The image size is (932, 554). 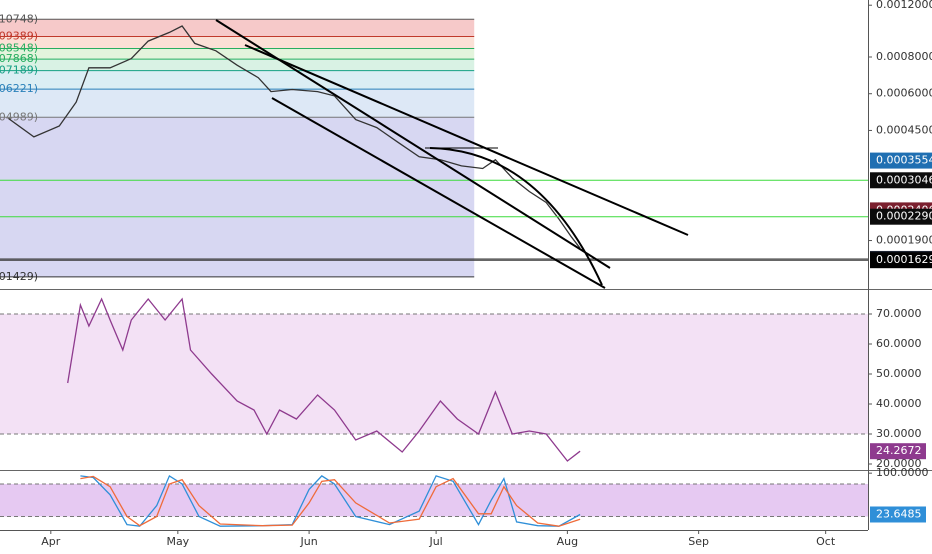 I want to click on fib-label: 09389), so click(x=19, y=36).